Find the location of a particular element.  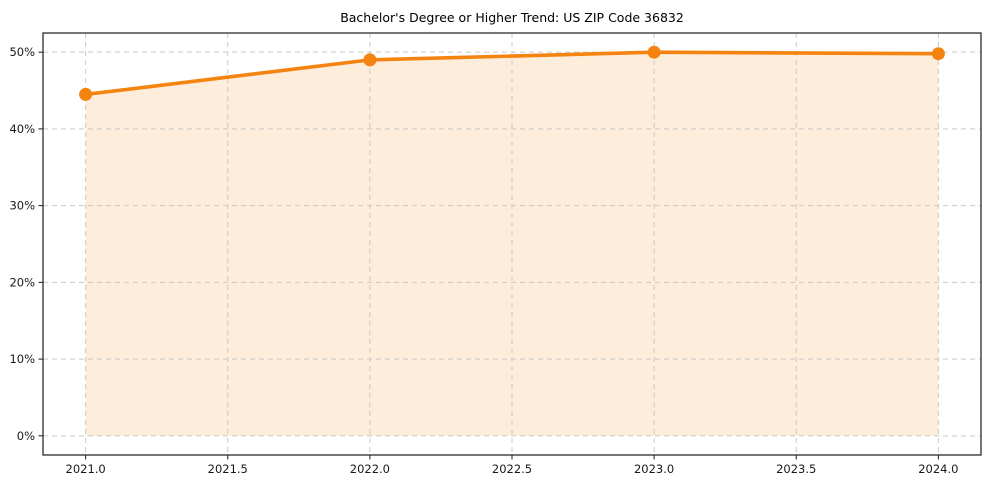

y-tick-label: 20% is located at coordinates (22, 282).